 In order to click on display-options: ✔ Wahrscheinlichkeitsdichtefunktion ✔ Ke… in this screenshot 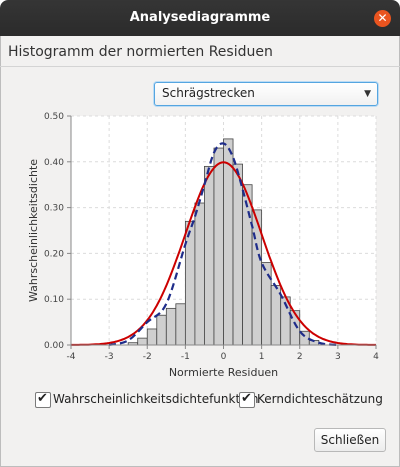, I will do `click(200, 401)`.